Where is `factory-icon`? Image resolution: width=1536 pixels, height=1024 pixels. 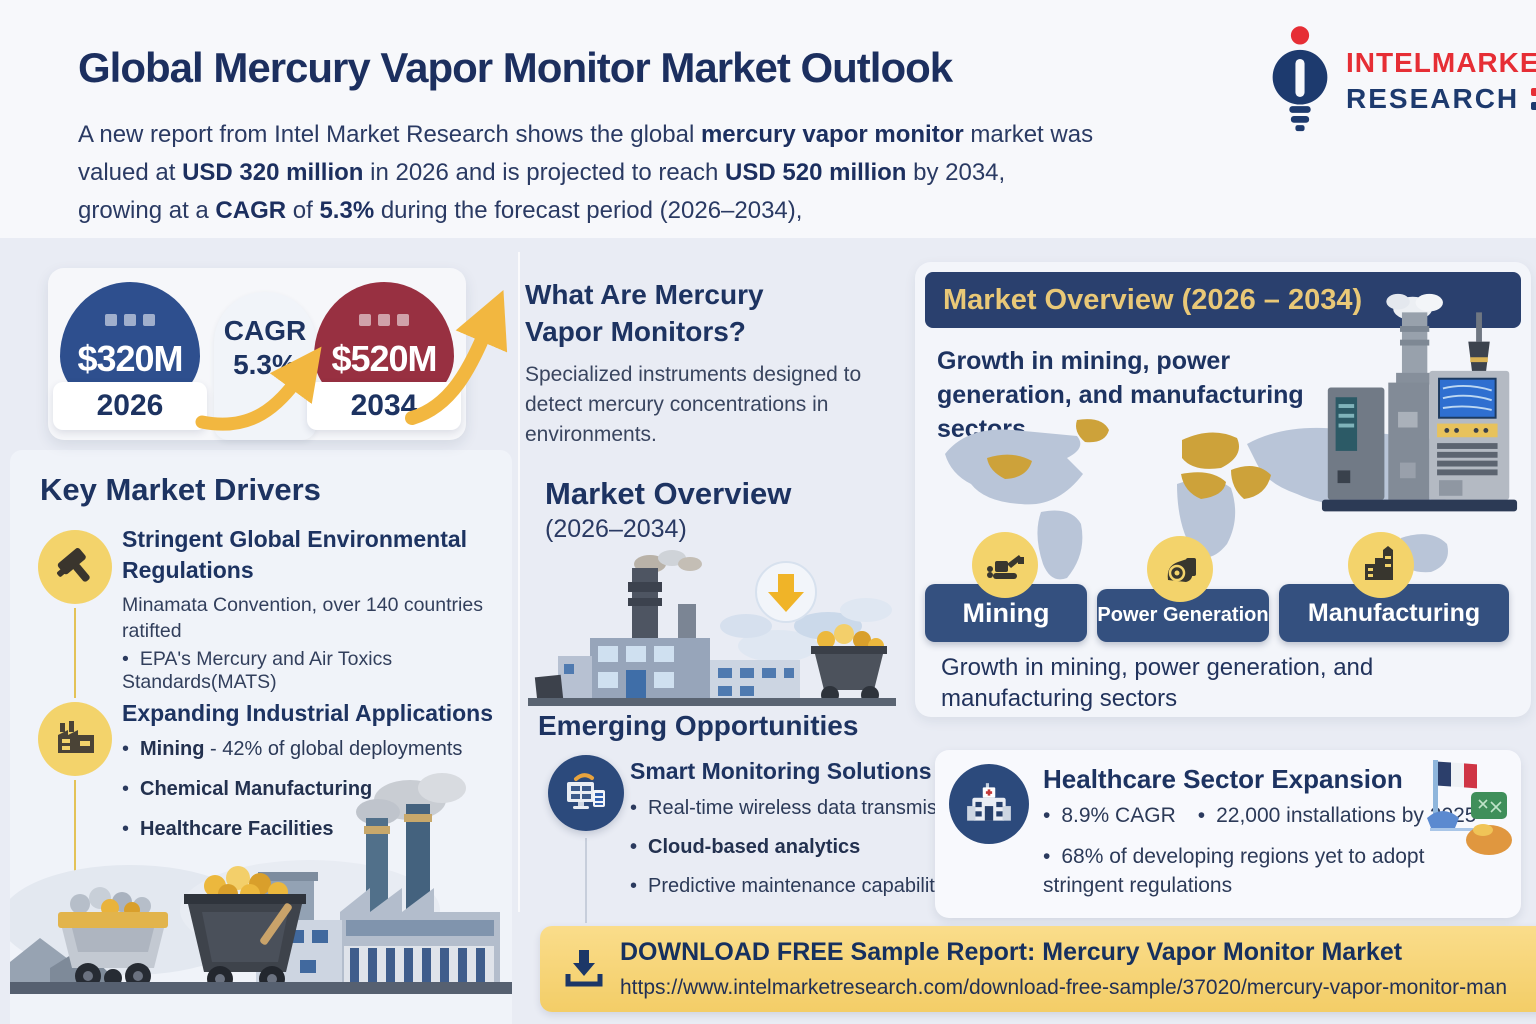 factory-icon is located at coordinates (76, 737).